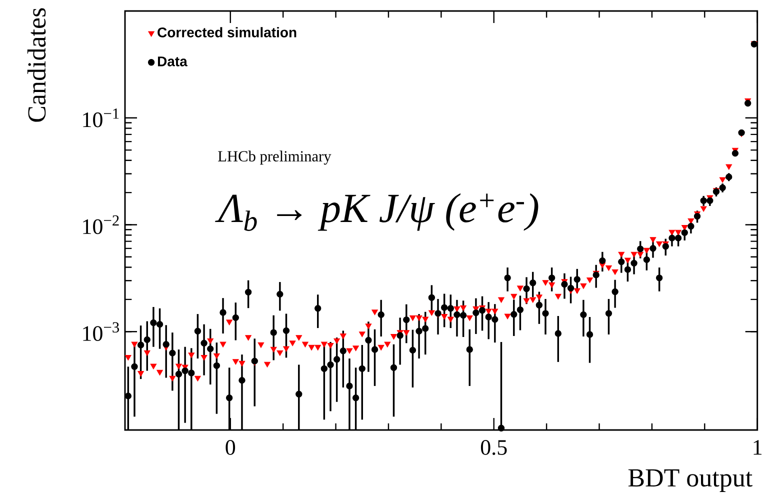 The width and height of the screenshot is (776, 501). Describe the element at coordinates (173, 61) in the screenshot. I see `legend-label: Data` at that location.